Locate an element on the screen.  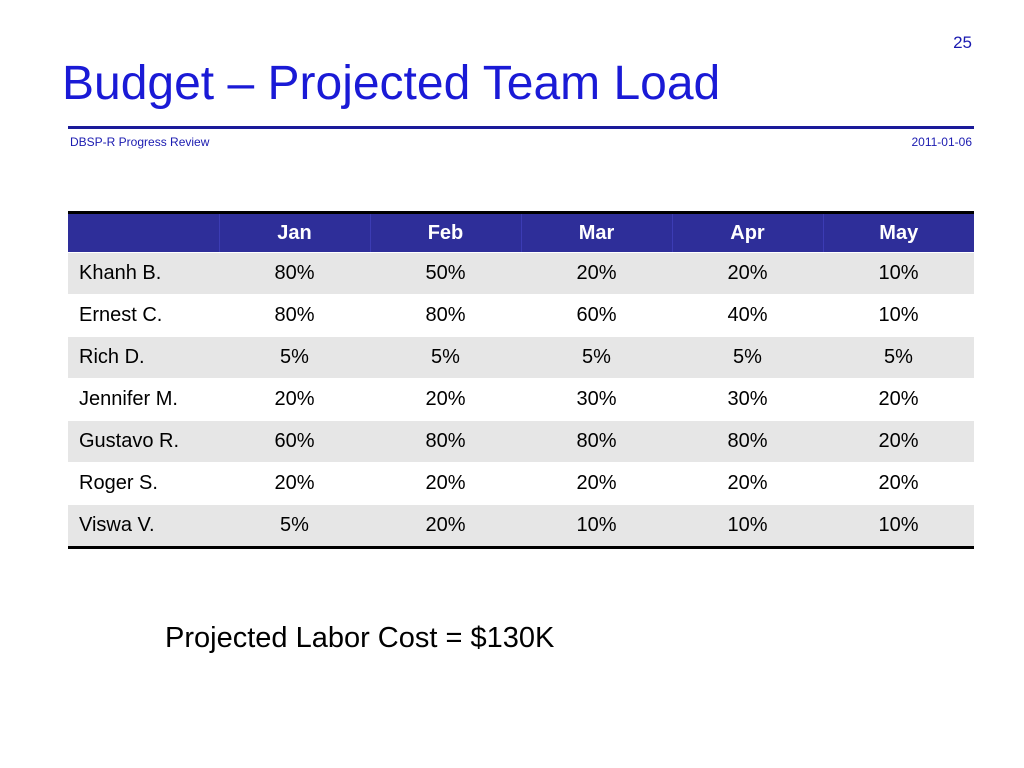
header-cell-feb: Feb is located at coordinates (445, 232).